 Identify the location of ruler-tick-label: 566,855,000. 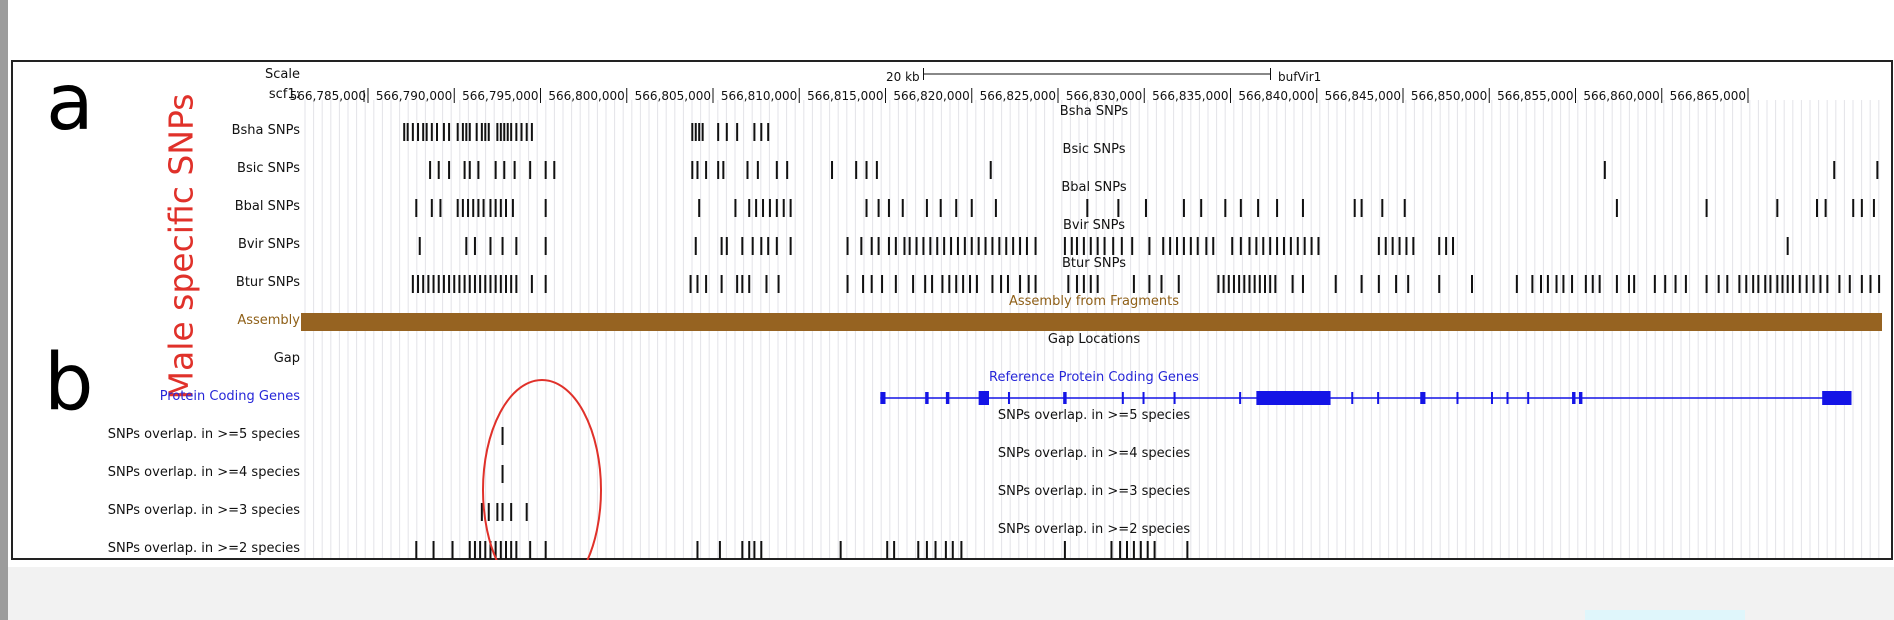
(1535, 96).